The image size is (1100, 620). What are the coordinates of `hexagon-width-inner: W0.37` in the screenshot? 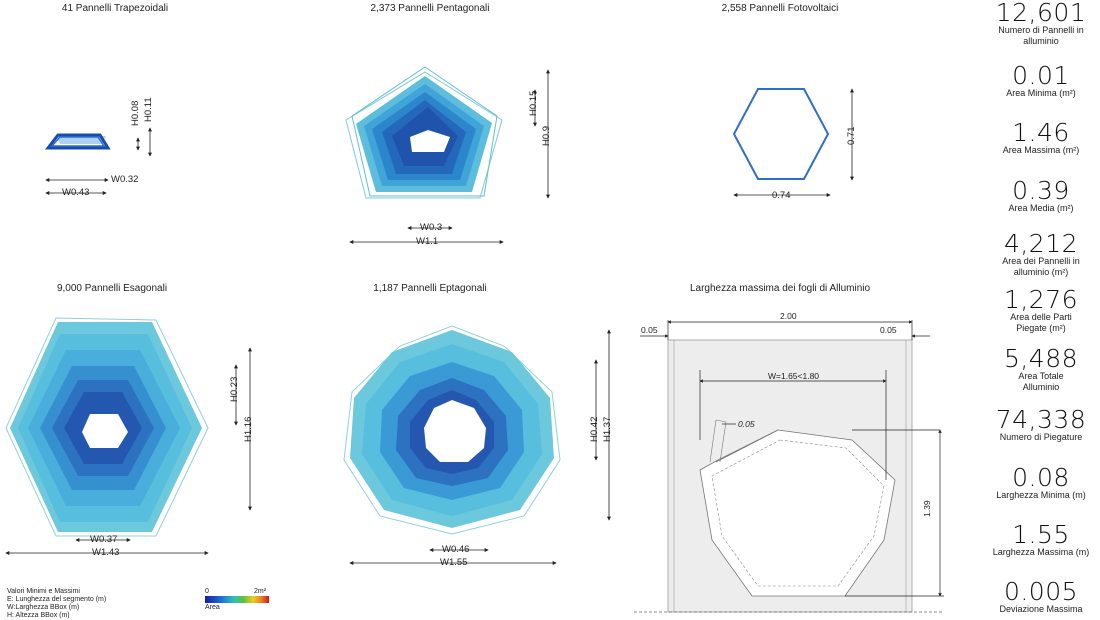 It's located at (104, 539).